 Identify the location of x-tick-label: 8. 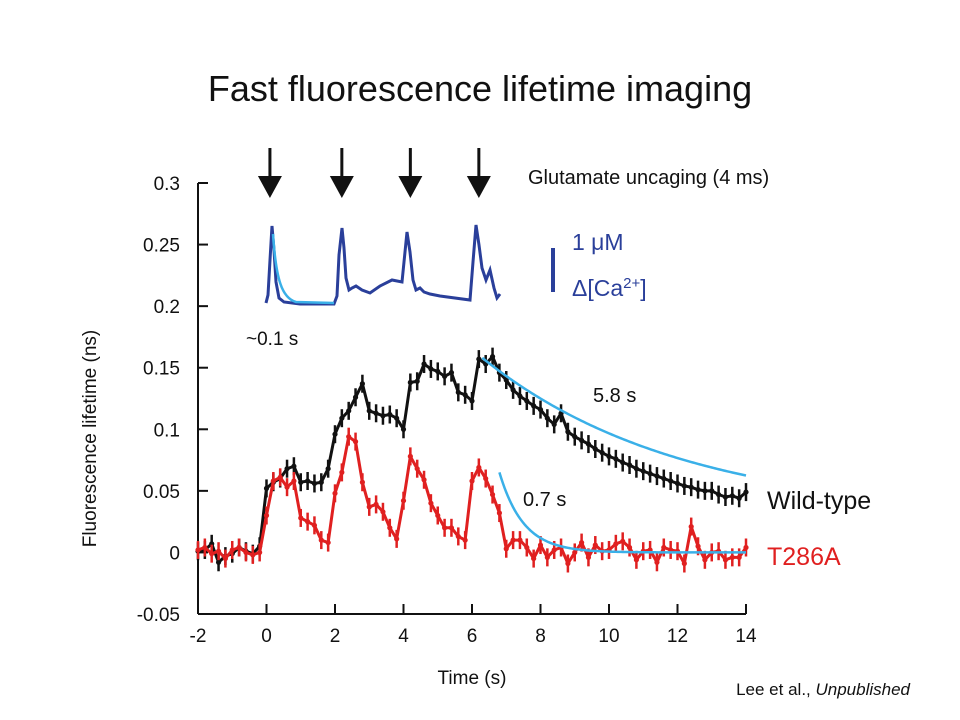
(540, 636).